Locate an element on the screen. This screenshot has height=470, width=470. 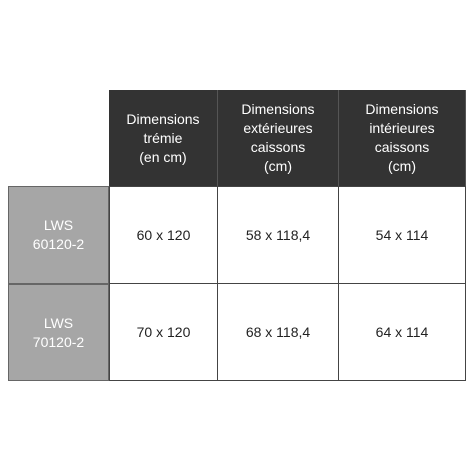
data-cell: 64 x 114 is located at coordinates (402, 332).